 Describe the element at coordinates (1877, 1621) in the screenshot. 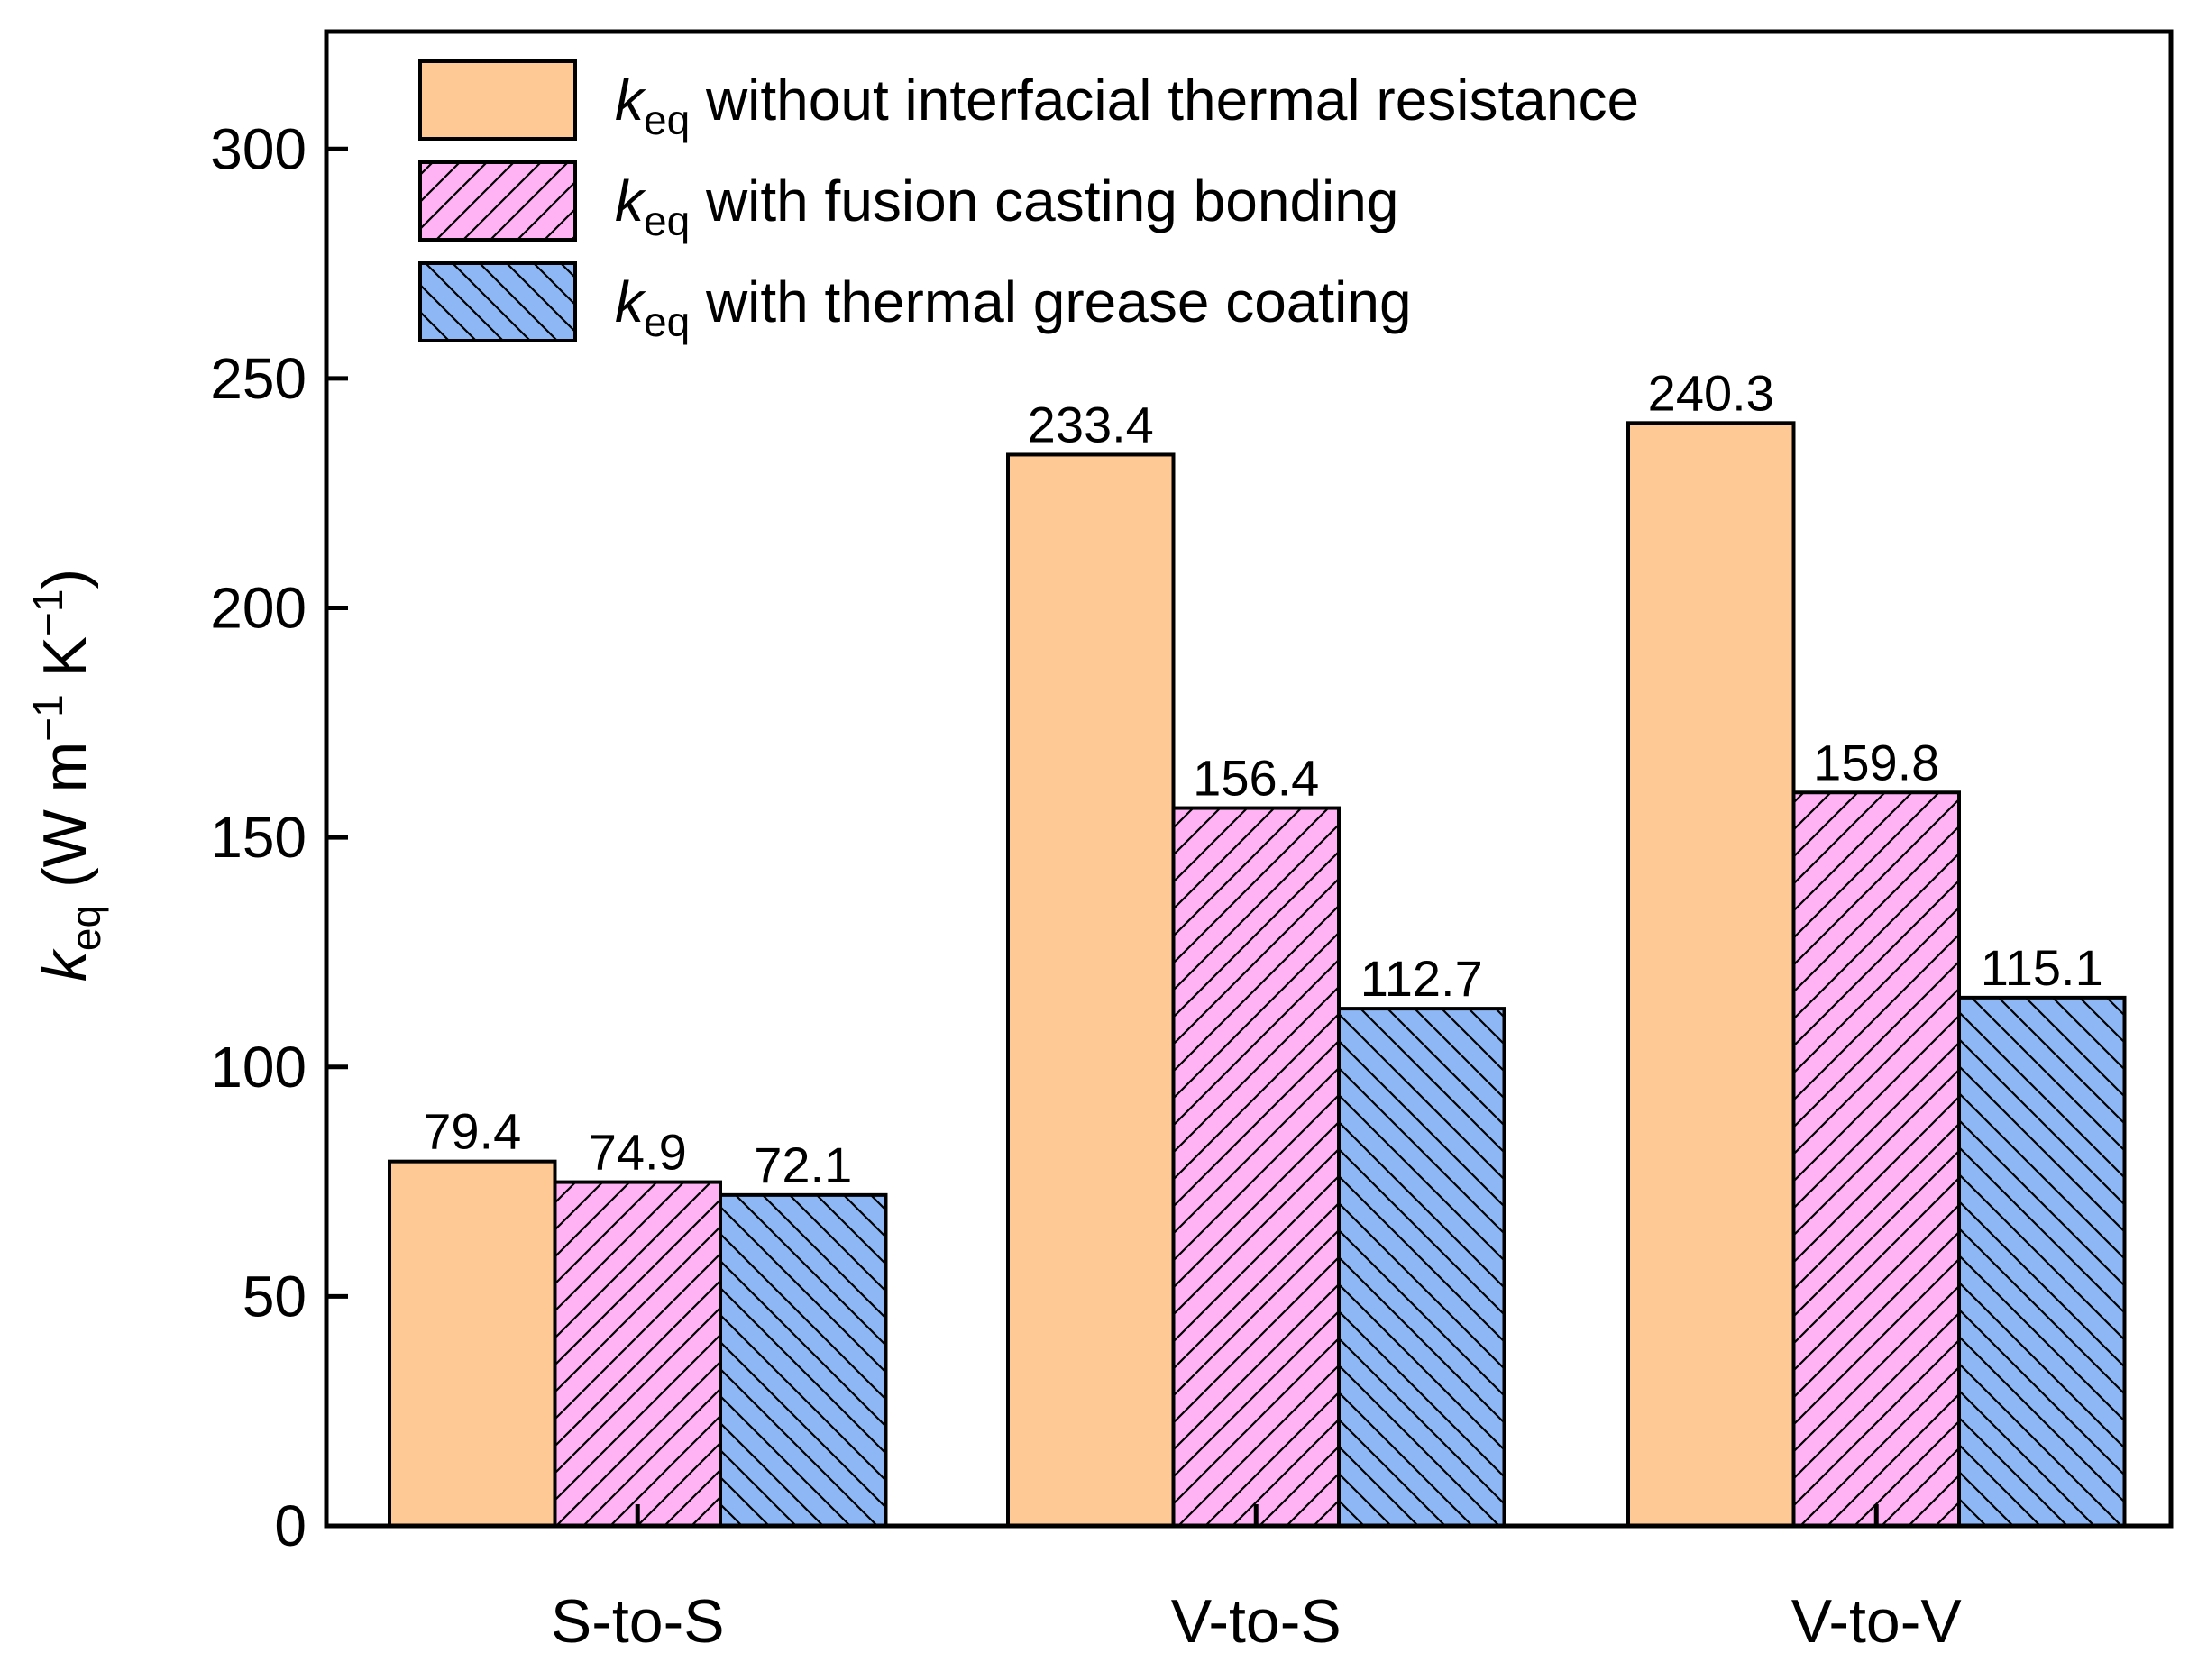

I see `x-tick-label-v-to-v: V-to-V` at that location.